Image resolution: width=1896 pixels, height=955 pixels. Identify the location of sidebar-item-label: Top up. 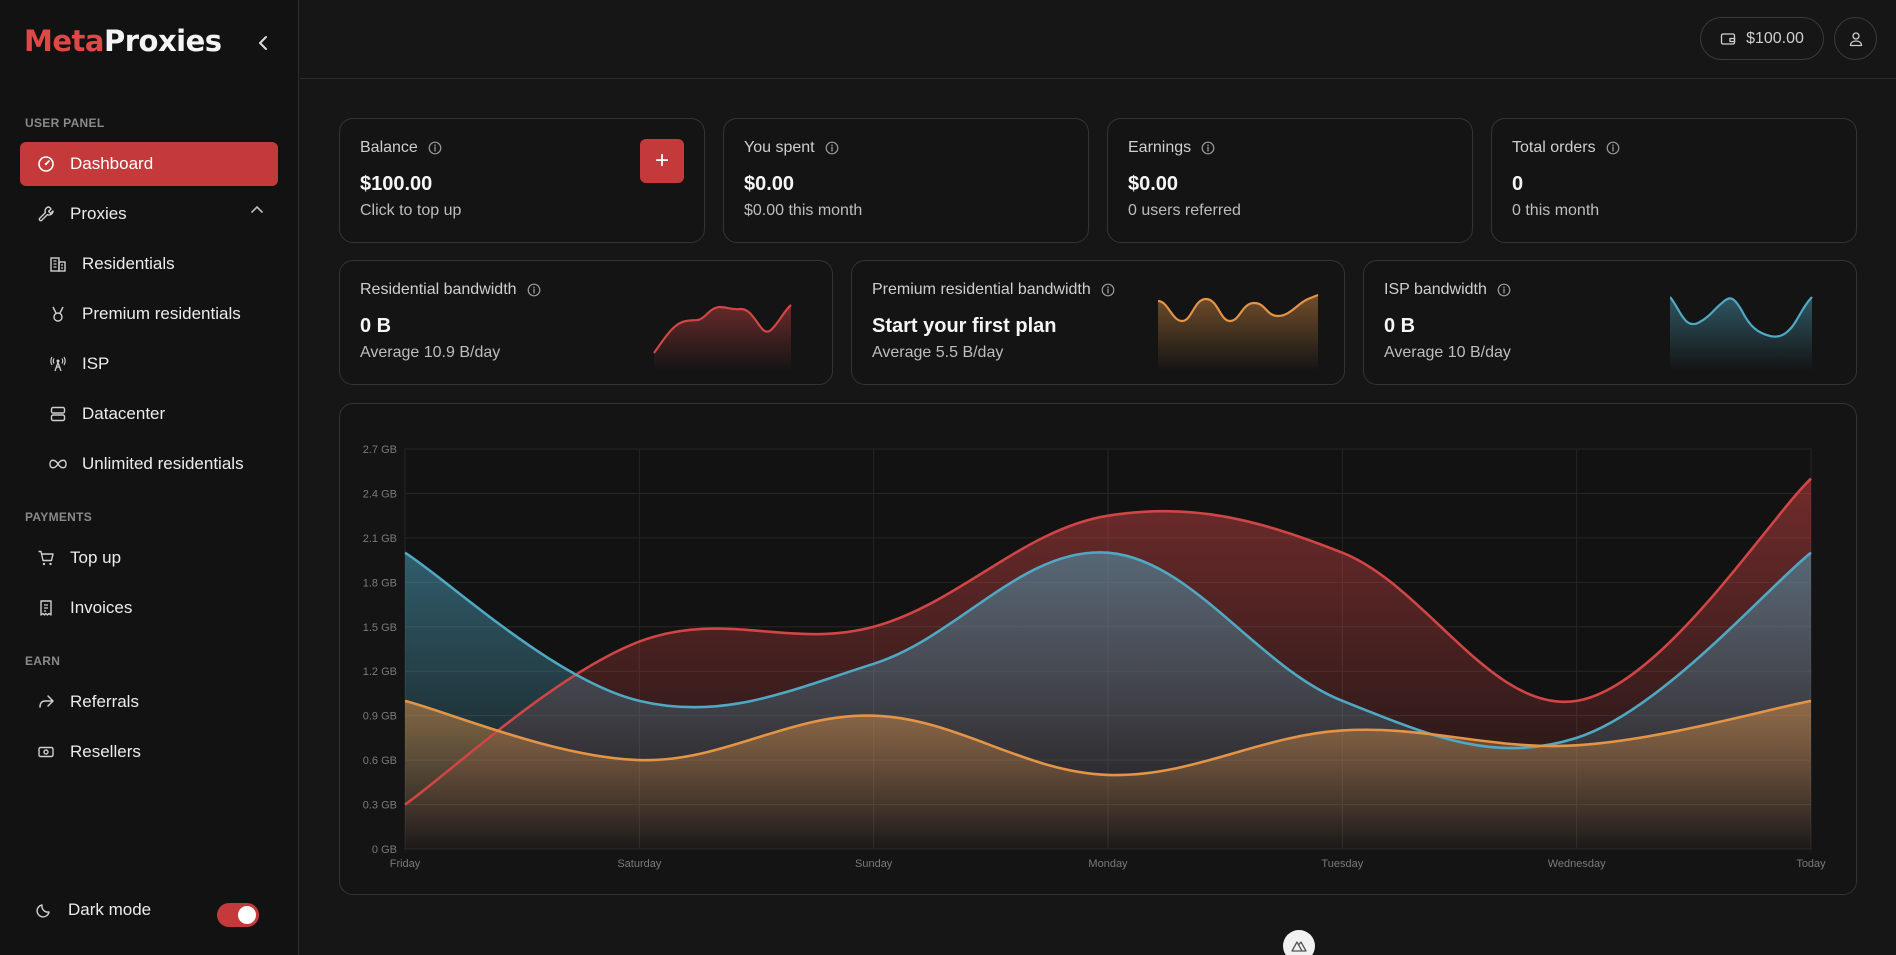
(96, 557).